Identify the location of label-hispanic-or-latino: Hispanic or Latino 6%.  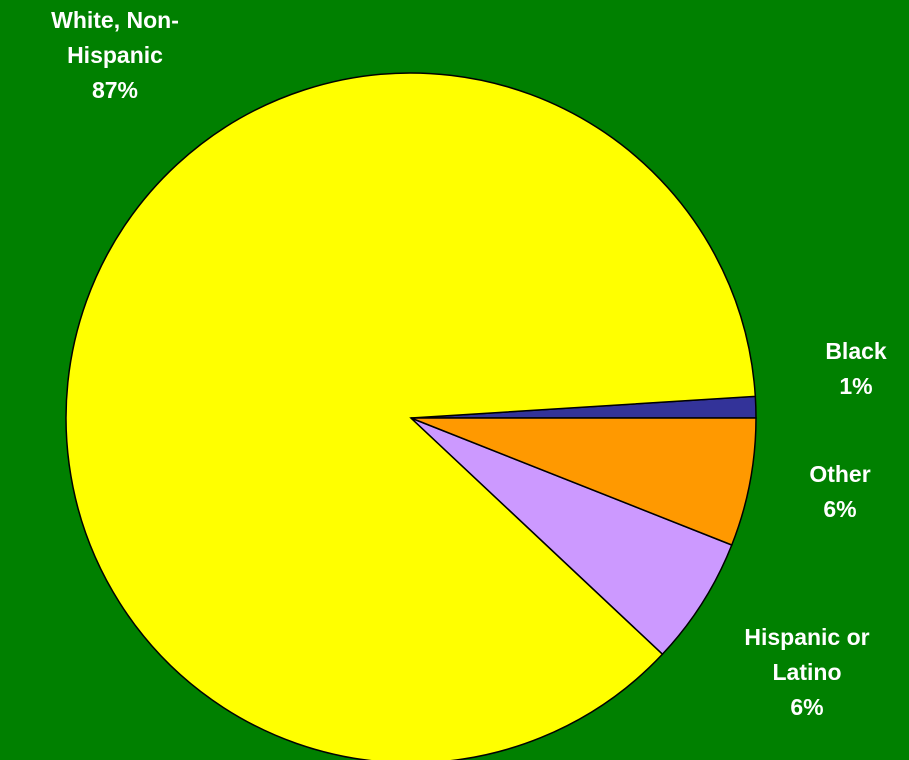
(807, 672).